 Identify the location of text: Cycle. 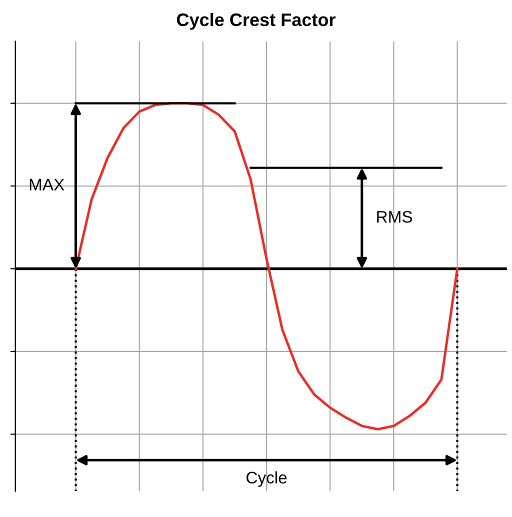
(266, 479).